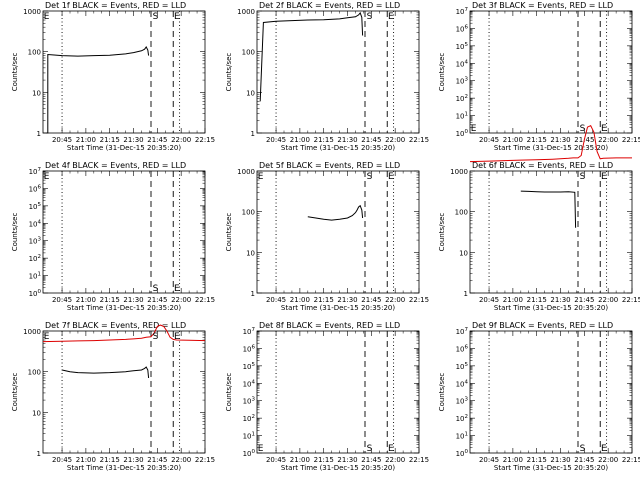  Describe the element at coordinates (36, 413) in the screenshot. I see `y-tick-label: 10` at that location.